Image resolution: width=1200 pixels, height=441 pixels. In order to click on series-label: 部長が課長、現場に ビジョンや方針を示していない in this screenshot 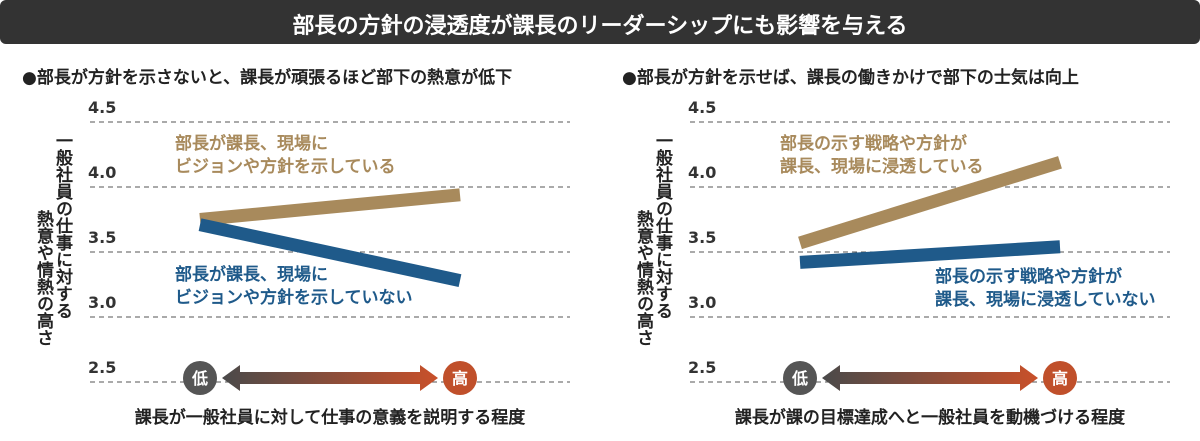, I will do `click(294, 286)`.